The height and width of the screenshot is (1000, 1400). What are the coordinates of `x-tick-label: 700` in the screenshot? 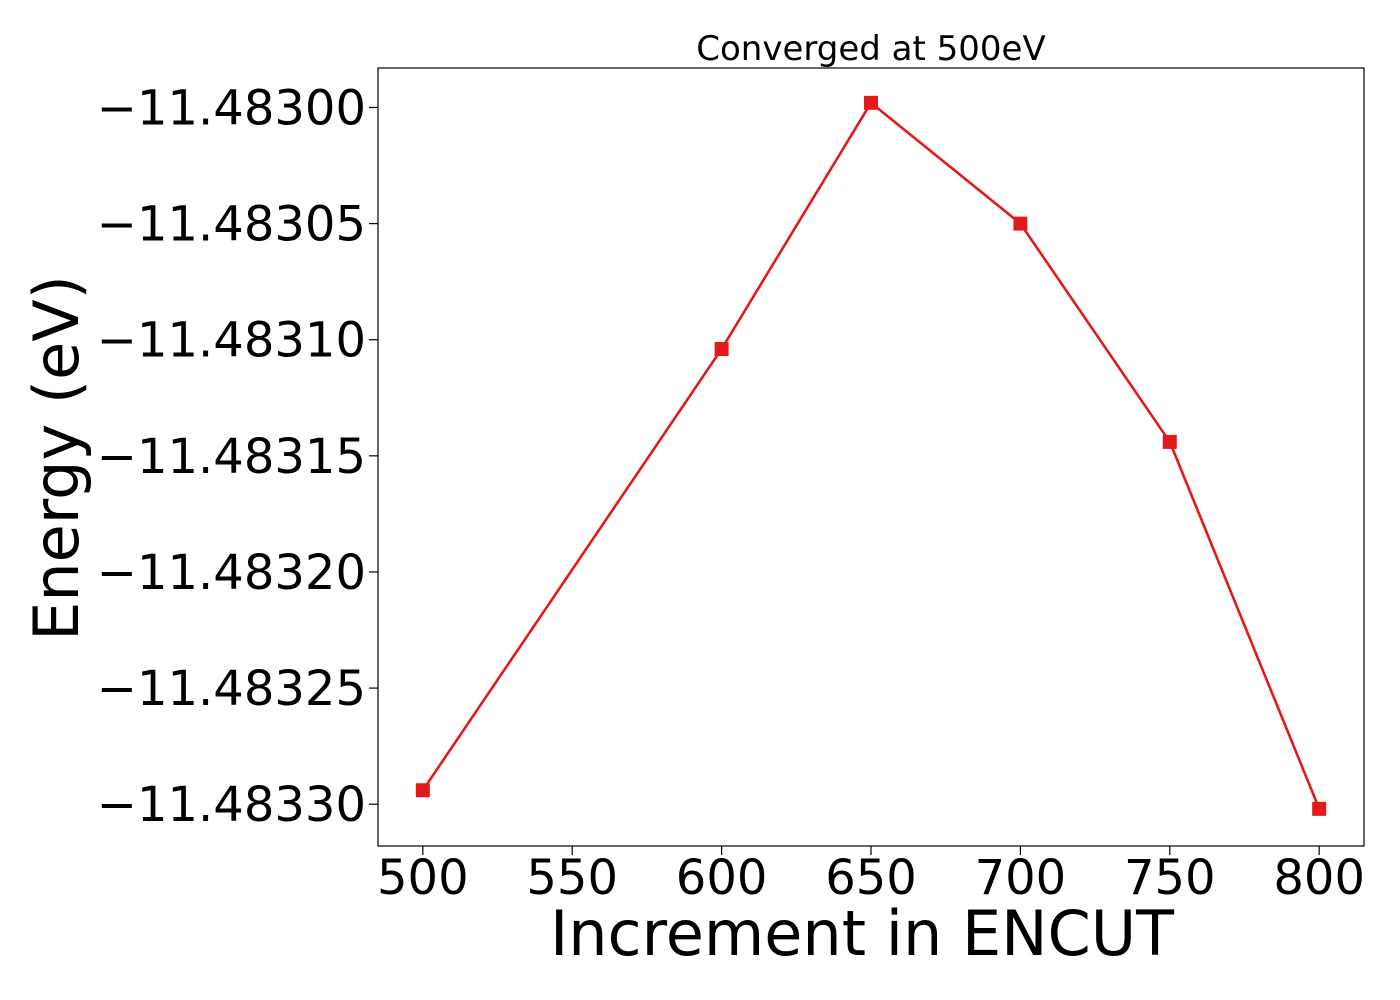 It's located at (1021, 878).